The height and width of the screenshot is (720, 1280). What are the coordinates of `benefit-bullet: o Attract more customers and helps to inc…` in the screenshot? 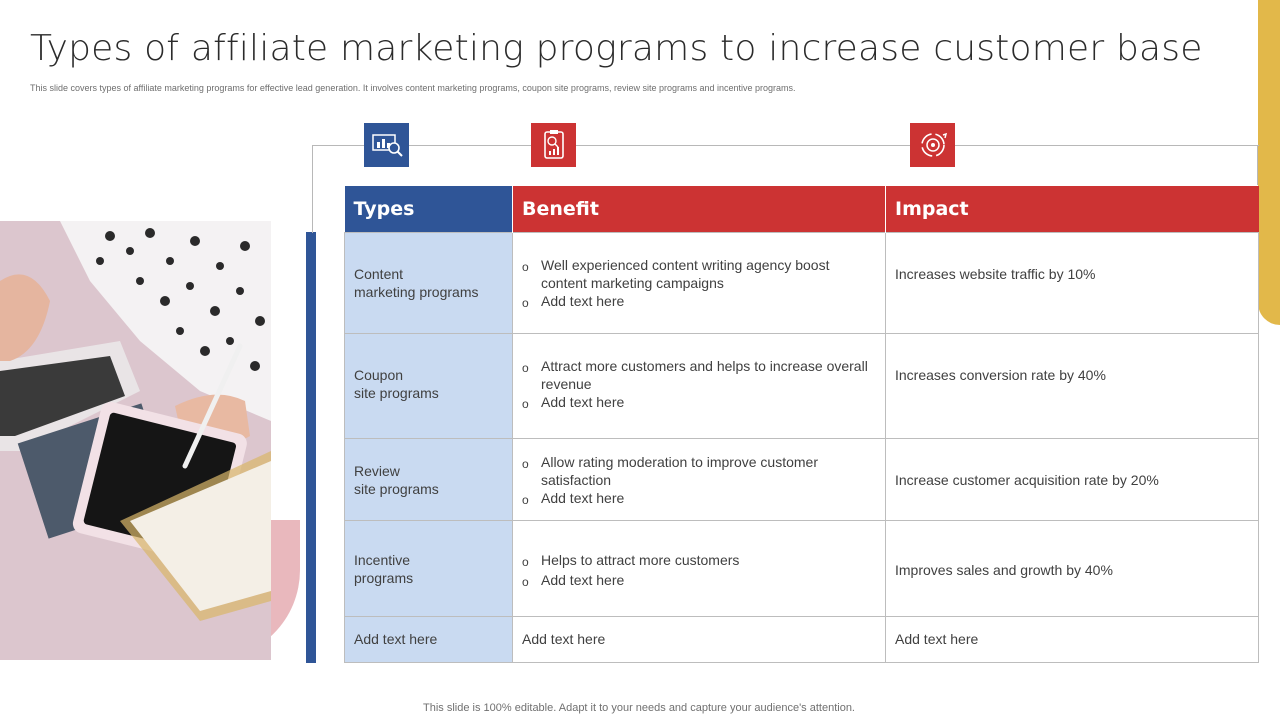 It's located at (695, 374).